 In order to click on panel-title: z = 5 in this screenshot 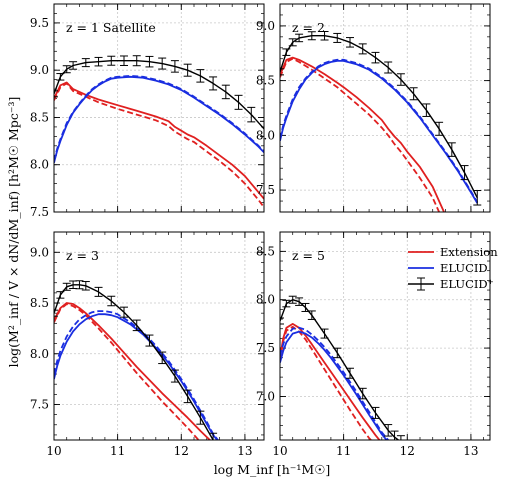, I will do `click(308, 255)`.